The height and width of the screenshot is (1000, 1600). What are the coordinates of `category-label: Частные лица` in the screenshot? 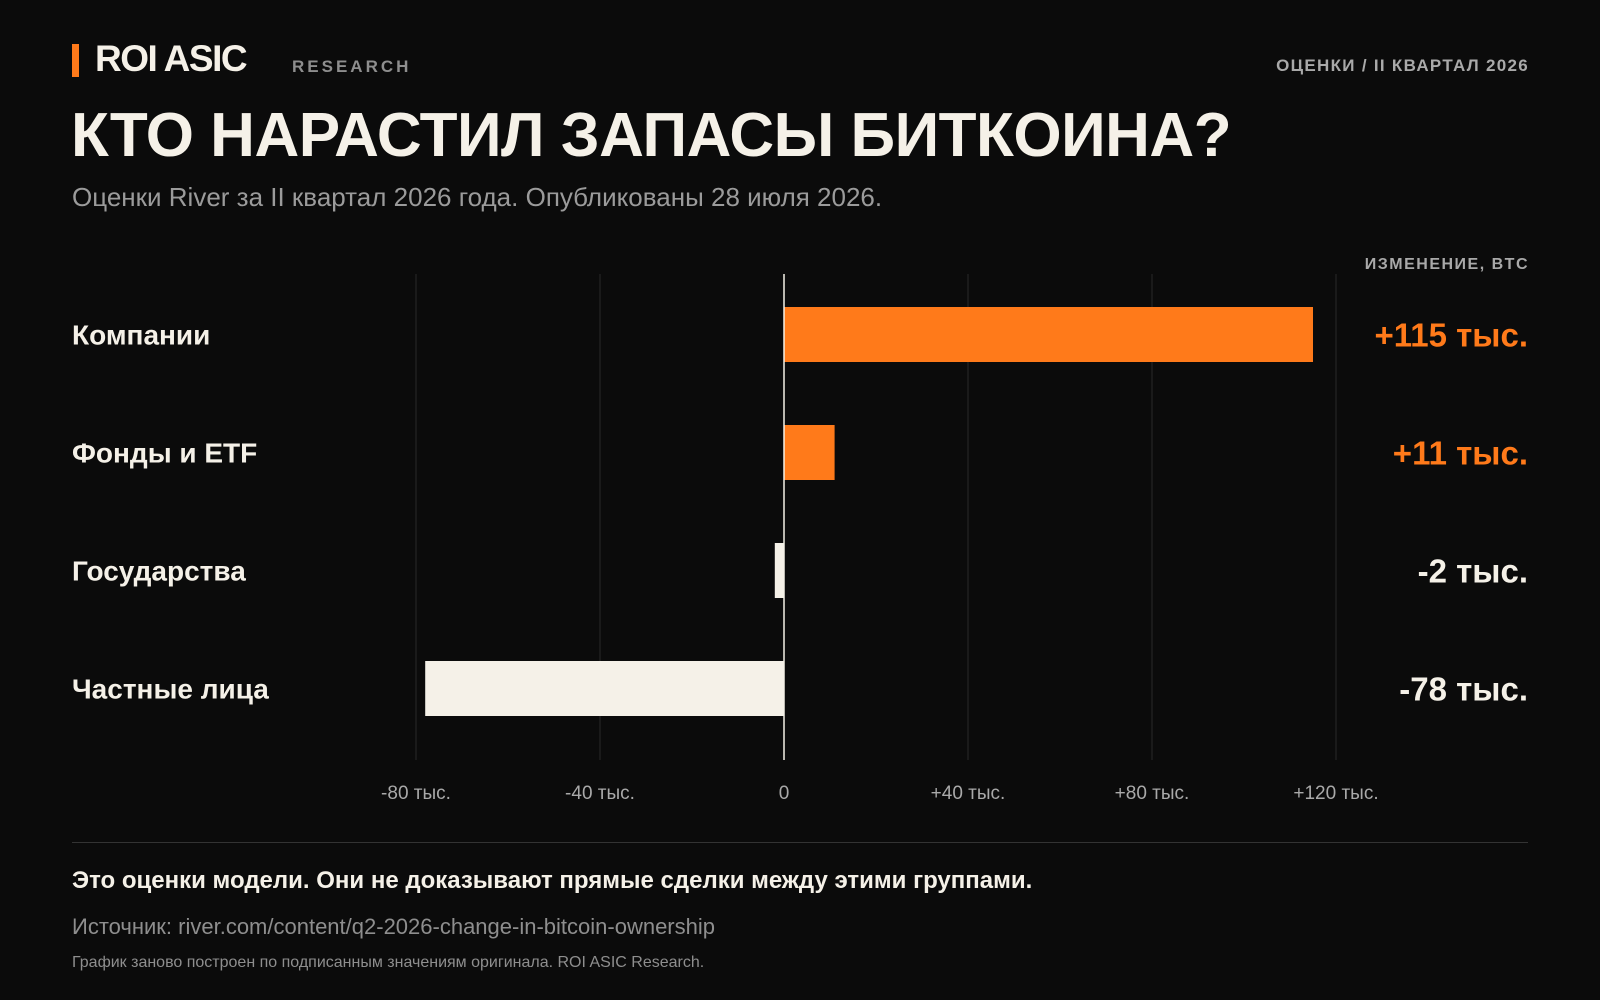 It's located at (170, 689).